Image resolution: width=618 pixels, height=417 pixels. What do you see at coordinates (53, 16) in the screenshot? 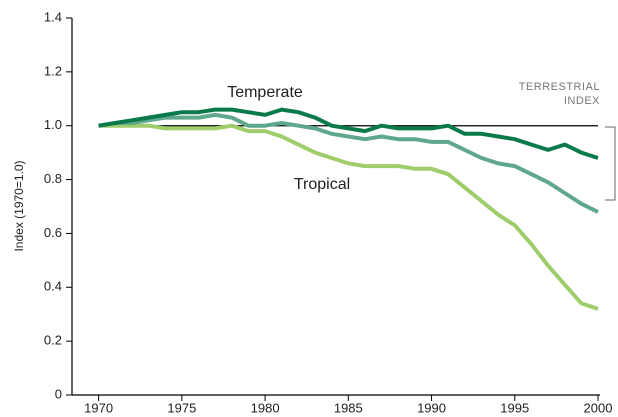
I see `y-tick-label: 1.4` at bounding box center [53, 16].